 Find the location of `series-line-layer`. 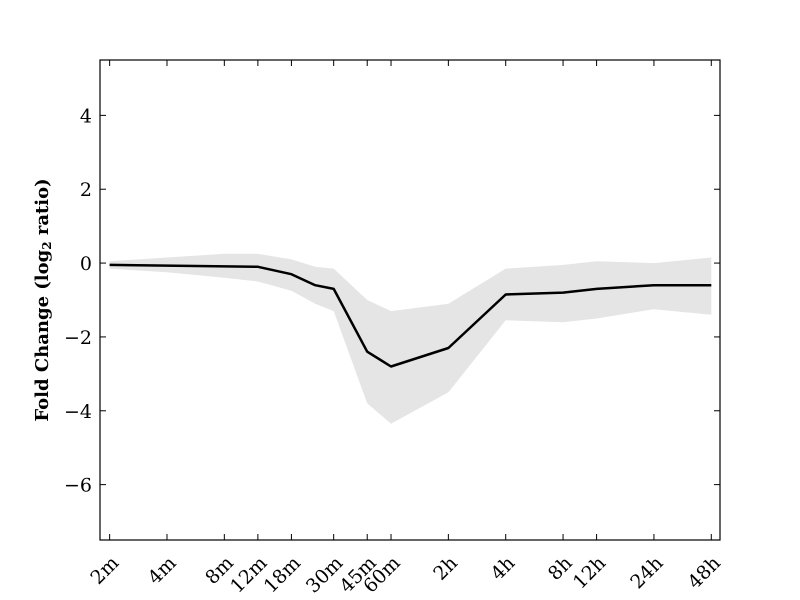

series-line-layer is located at coordinates (410, 315).